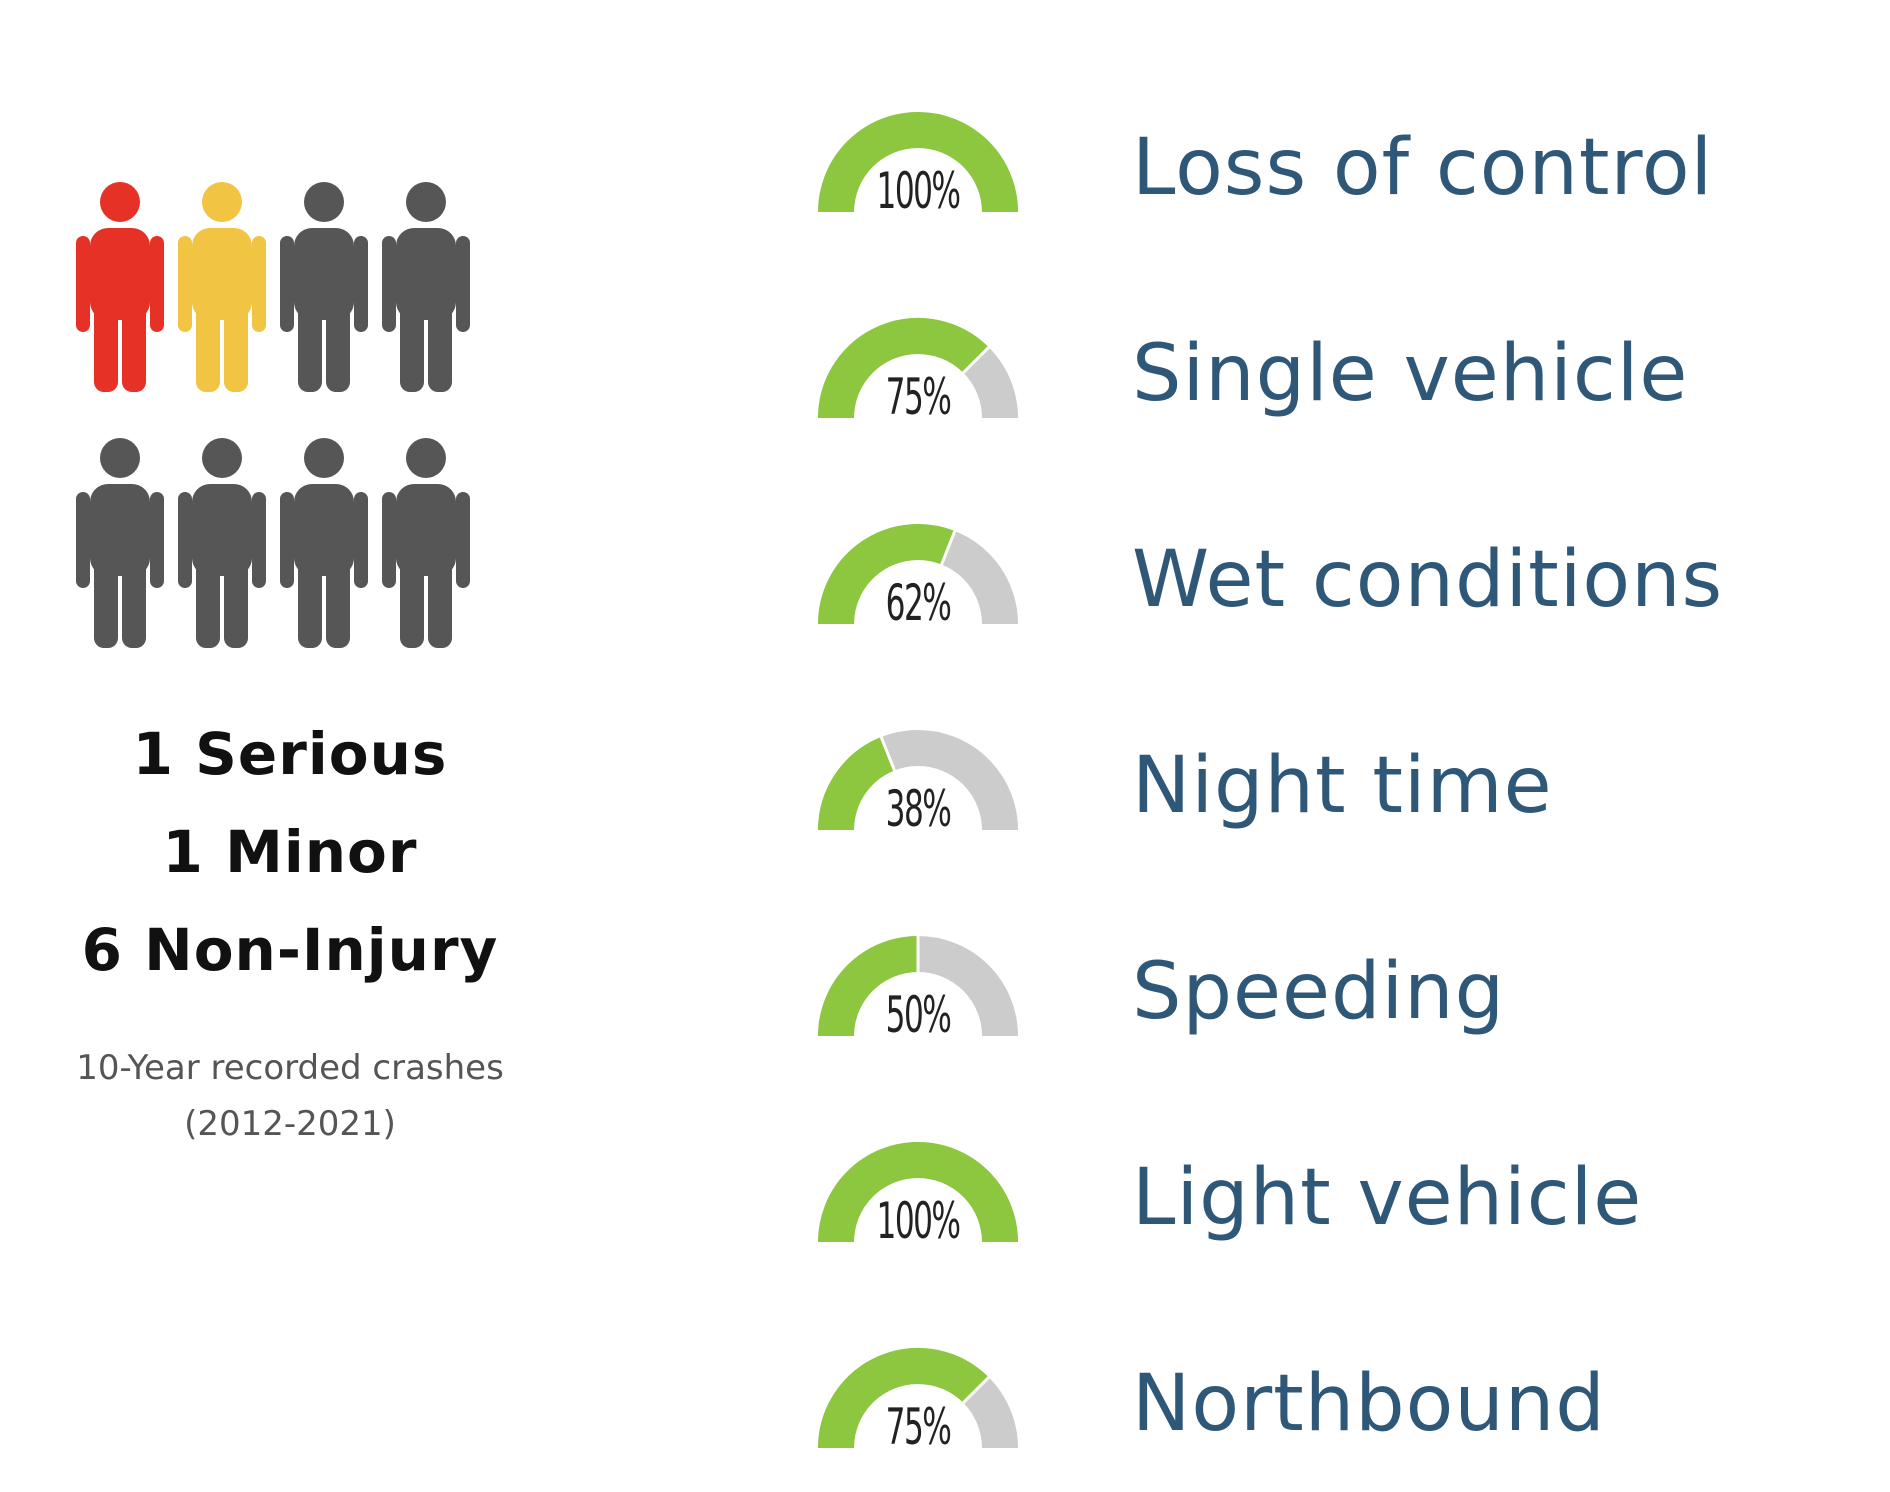  Describe the element at coordinates (918, 602) in the screenshot. I see `gauge-value-label: 62%` at that location.